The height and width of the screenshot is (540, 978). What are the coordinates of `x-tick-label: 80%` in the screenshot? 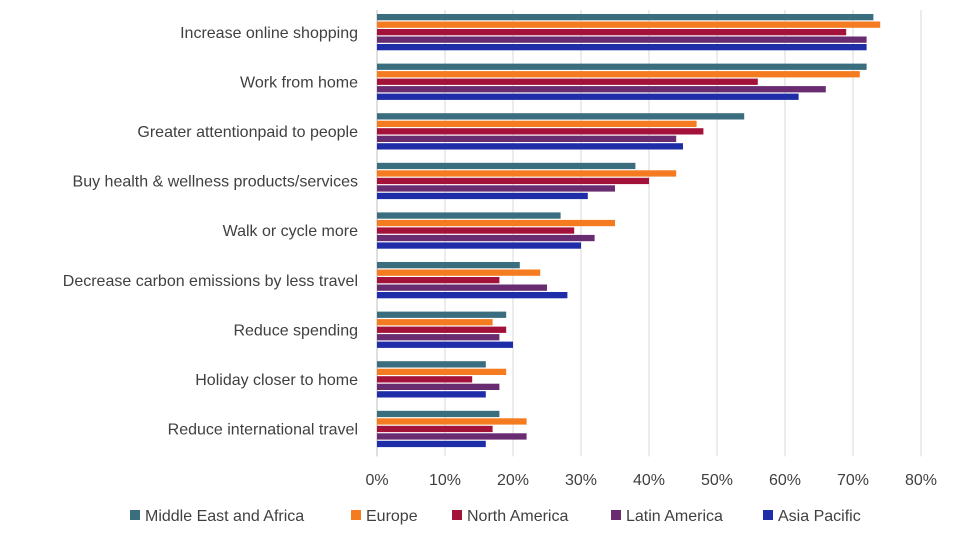 It's located at (921, 480).